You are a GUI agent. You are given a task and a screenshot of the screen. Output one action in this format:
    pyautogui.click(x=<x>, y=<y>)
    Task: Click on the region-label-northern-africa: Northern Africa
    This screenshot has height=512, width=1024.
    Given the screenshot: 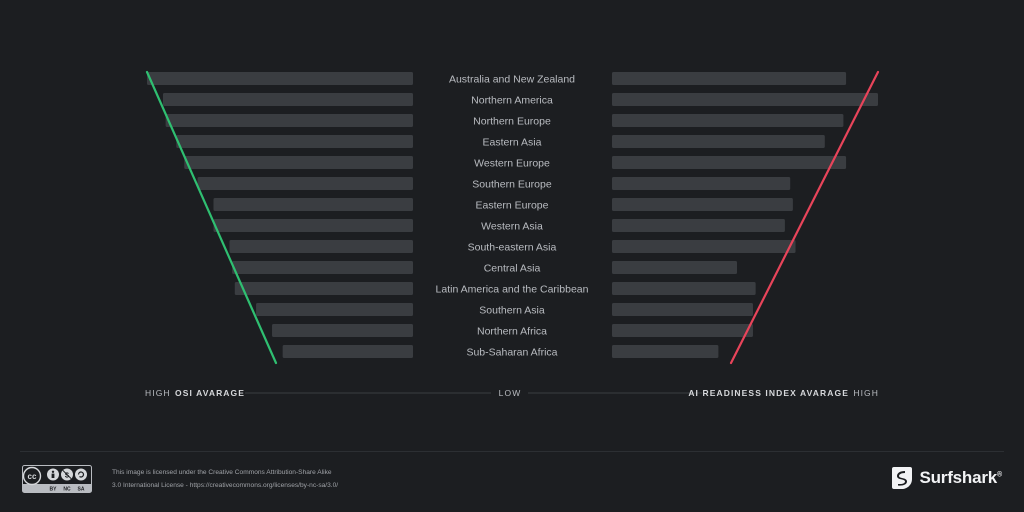 What is the action you would take?
    pyautogui.click(x=512, y=332)
    